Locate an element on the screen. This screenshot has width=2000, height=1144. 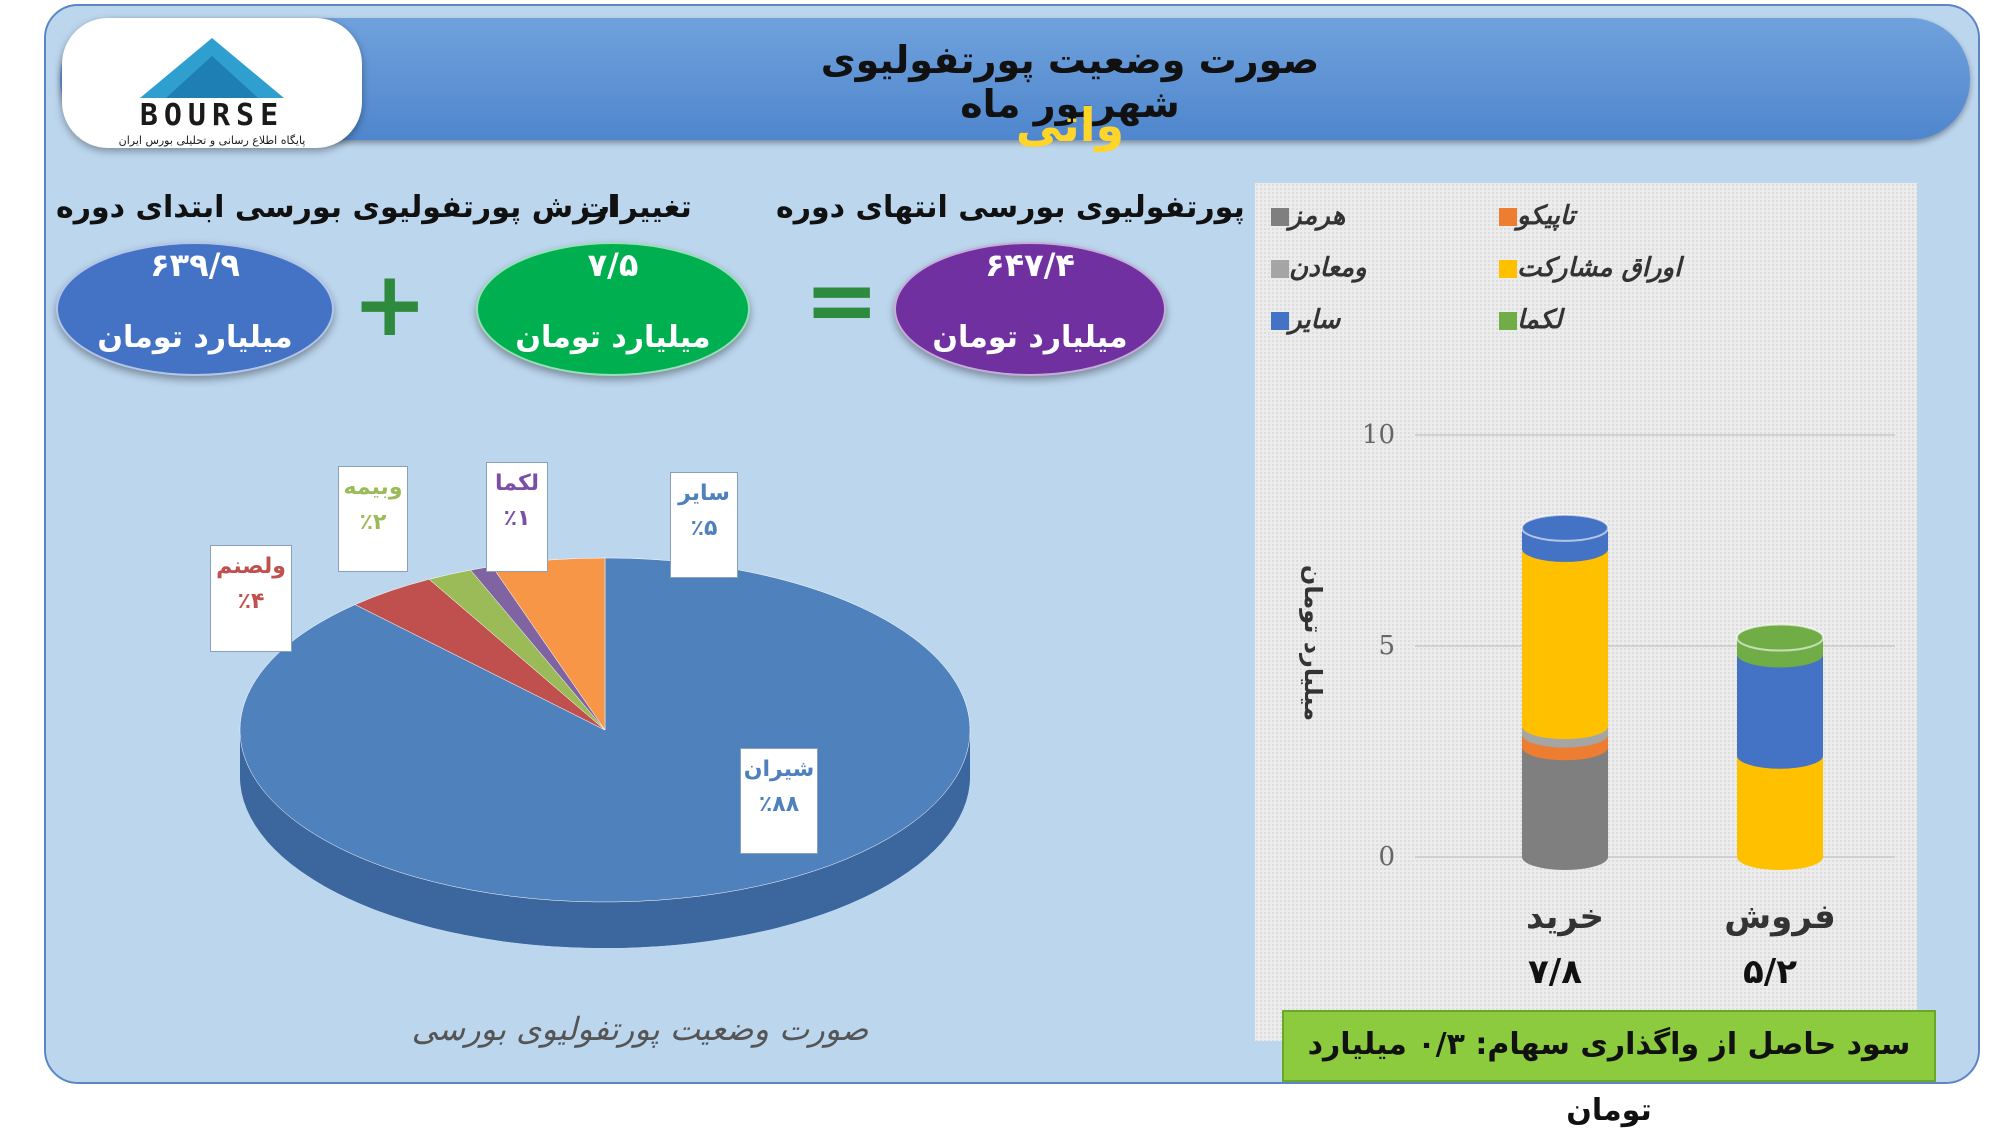
plus-sign: + is located at coordinates (390, 304).